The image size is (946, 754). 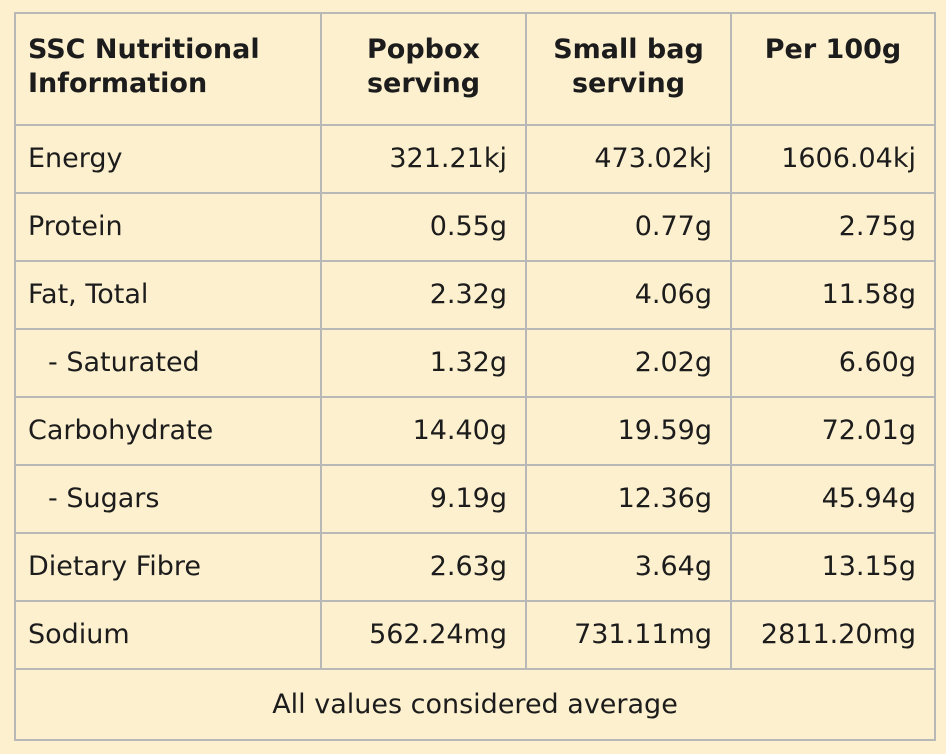 I want to click on table-row-sugars: - Sugars 9.19g 12.36g 45.94g, so click(x=475, y=499).